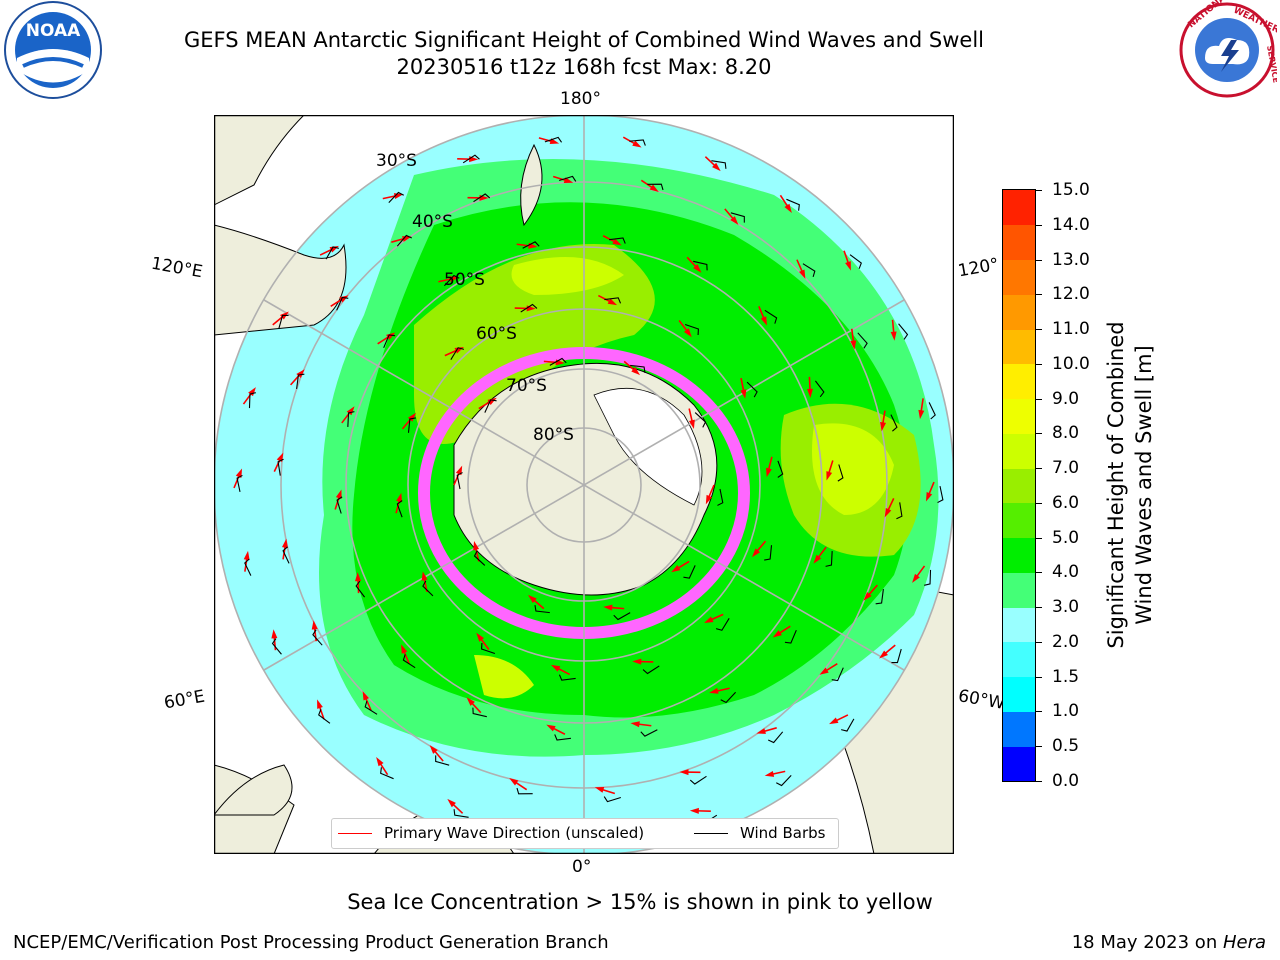 The width and height of the screenshot is (1280, 960). I want to click on lon-label-60e: 60°E, so click(184, 700).